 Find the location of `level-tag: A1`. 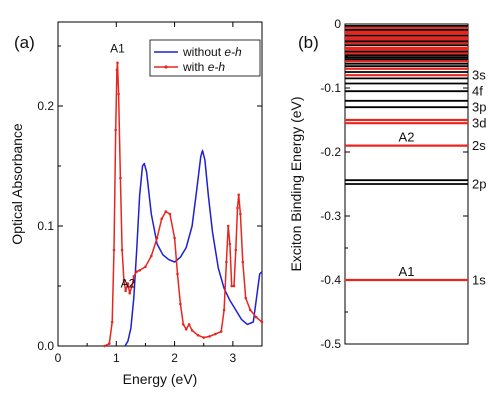

level-tag: A1 is located at coordinates (407, 271).